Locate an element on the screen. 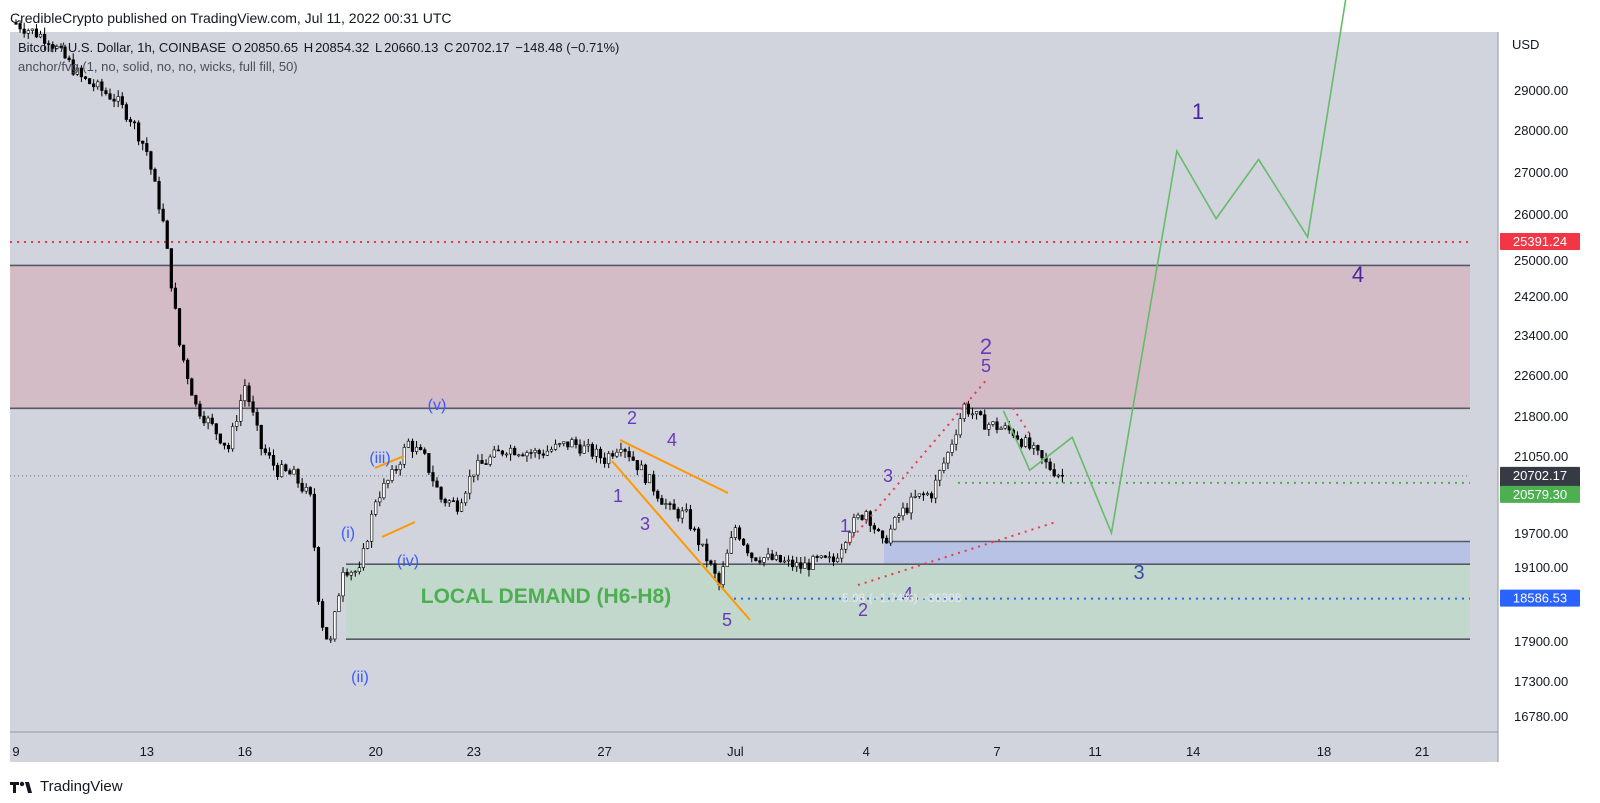 The image size is (1600, 803). time-tick-11: 18 is located at coordinates (1324, 751).